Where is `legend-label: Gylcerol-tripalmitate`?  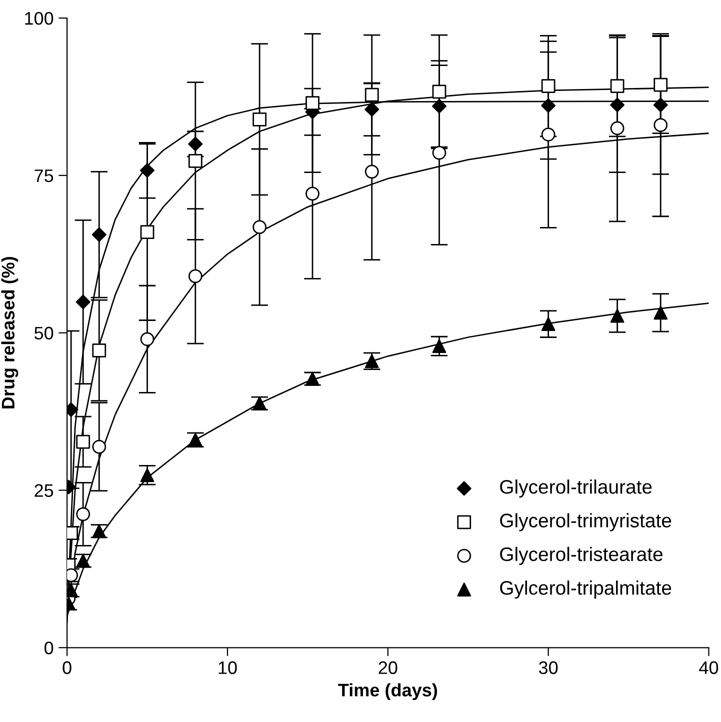
legend-label: Gylcerol-tripalmitate is located at coordinates (586, 589).